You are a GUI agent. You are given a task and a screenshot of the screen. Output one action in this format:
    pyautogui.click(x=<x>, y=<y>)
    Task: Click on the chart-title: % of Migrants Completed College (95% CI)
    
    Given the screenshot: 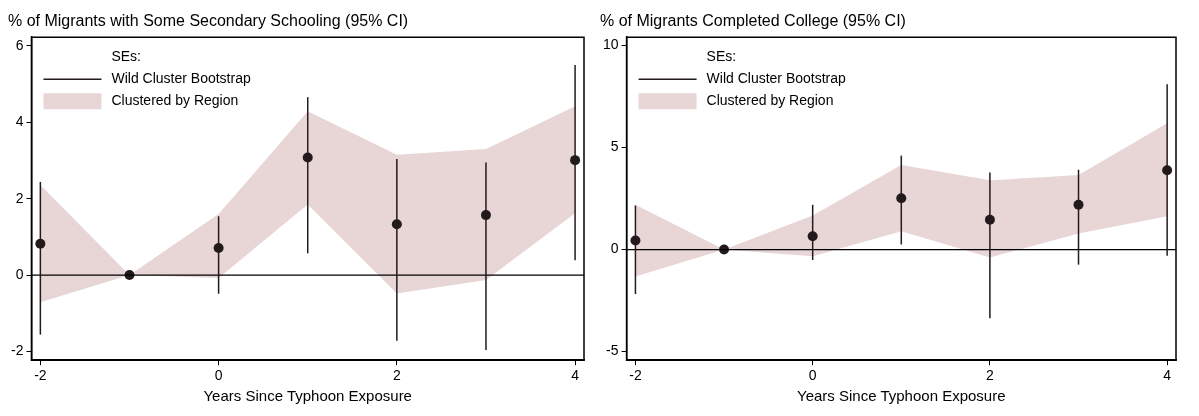 What is the action you would take?
    pyautogui.click(x=753, y=21)
    